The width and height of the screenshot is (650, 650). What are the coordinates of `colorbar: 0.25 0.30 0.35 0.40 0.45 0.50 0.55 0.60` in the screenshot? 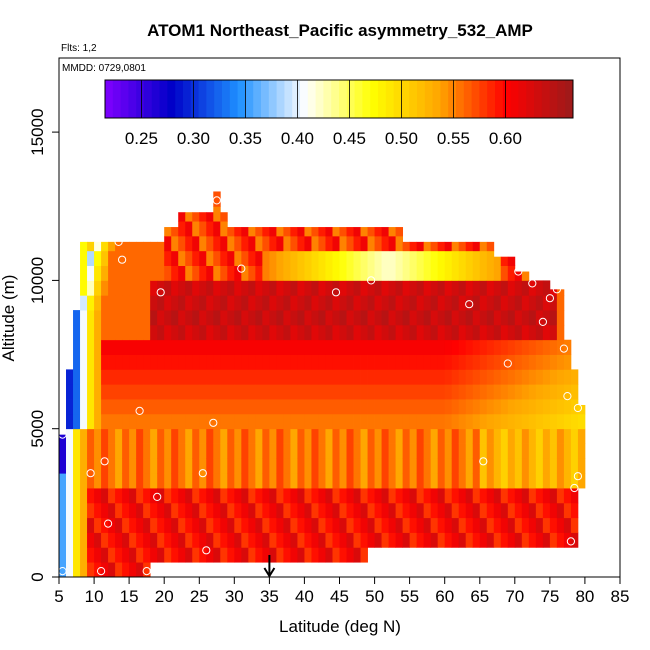 It's located at (339, 113).